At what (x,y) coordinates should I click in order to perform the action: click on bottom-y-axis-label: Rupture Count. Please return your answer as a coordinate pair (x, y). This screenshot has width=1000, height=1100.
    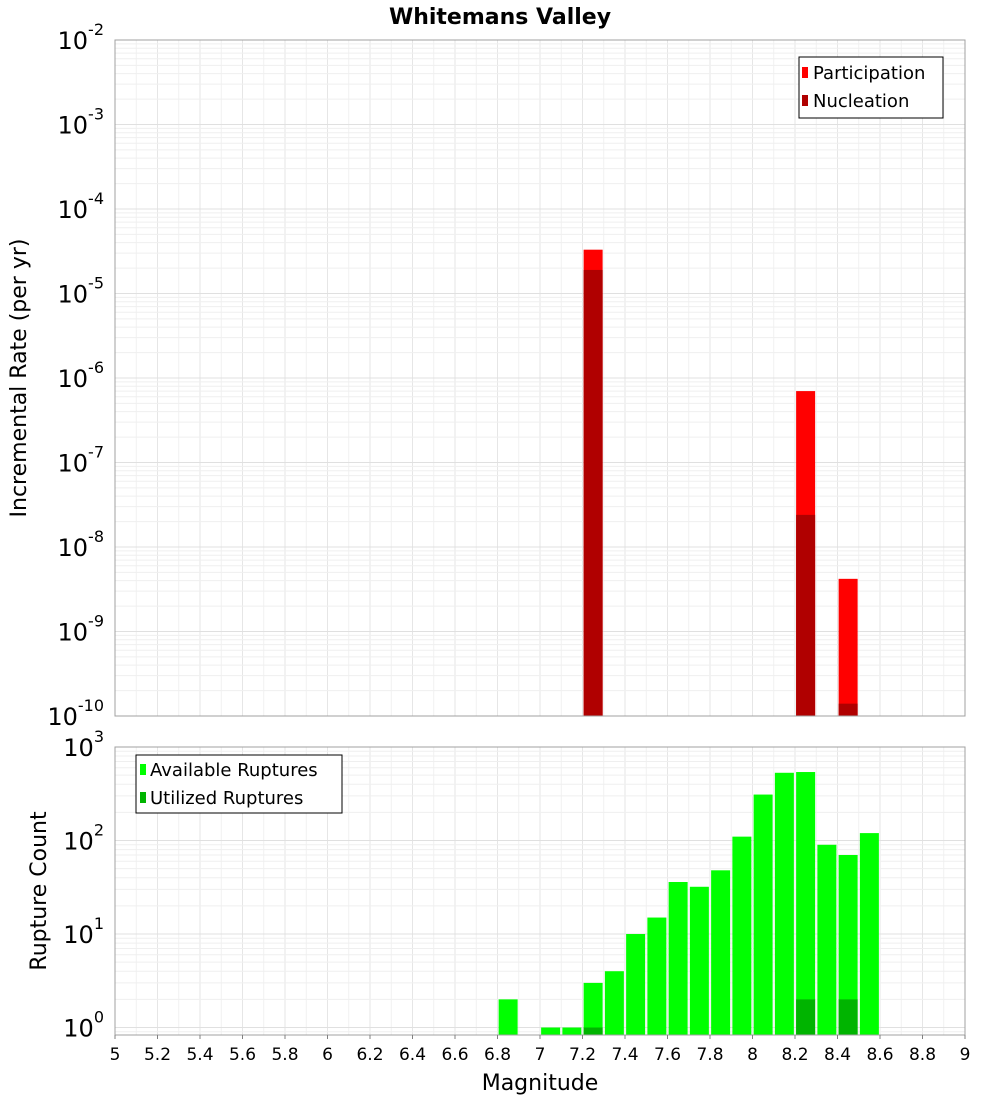
    Looking at the image, I should click on (39, 891).